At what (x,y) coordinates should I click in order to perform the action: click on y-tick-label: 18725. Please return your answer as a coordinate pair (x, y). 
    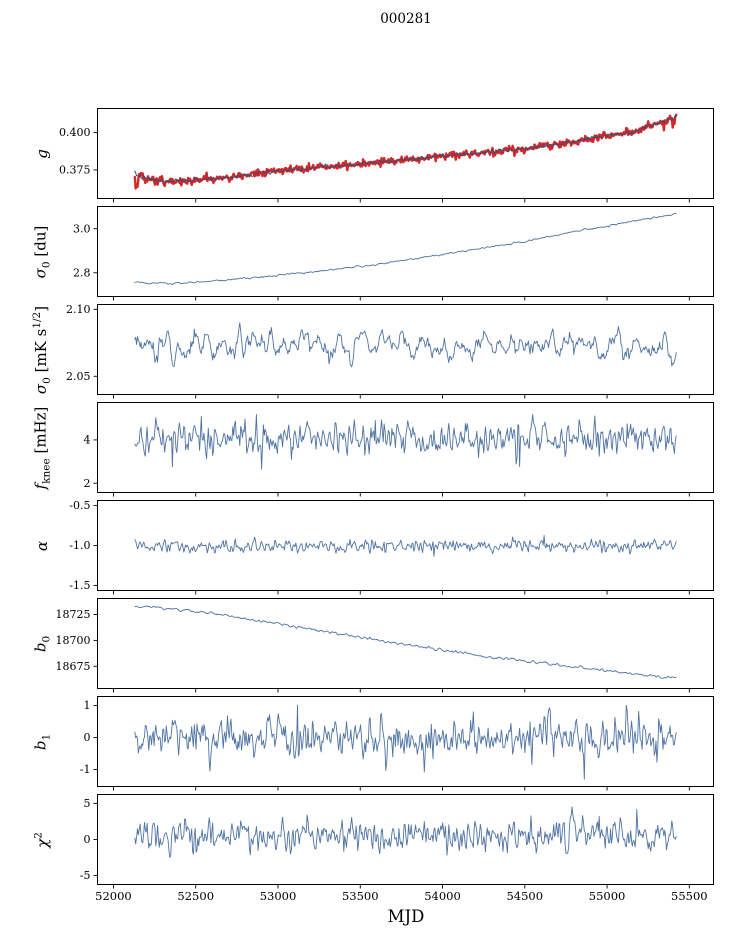
    Looking at the image, I should click on (73, 614).